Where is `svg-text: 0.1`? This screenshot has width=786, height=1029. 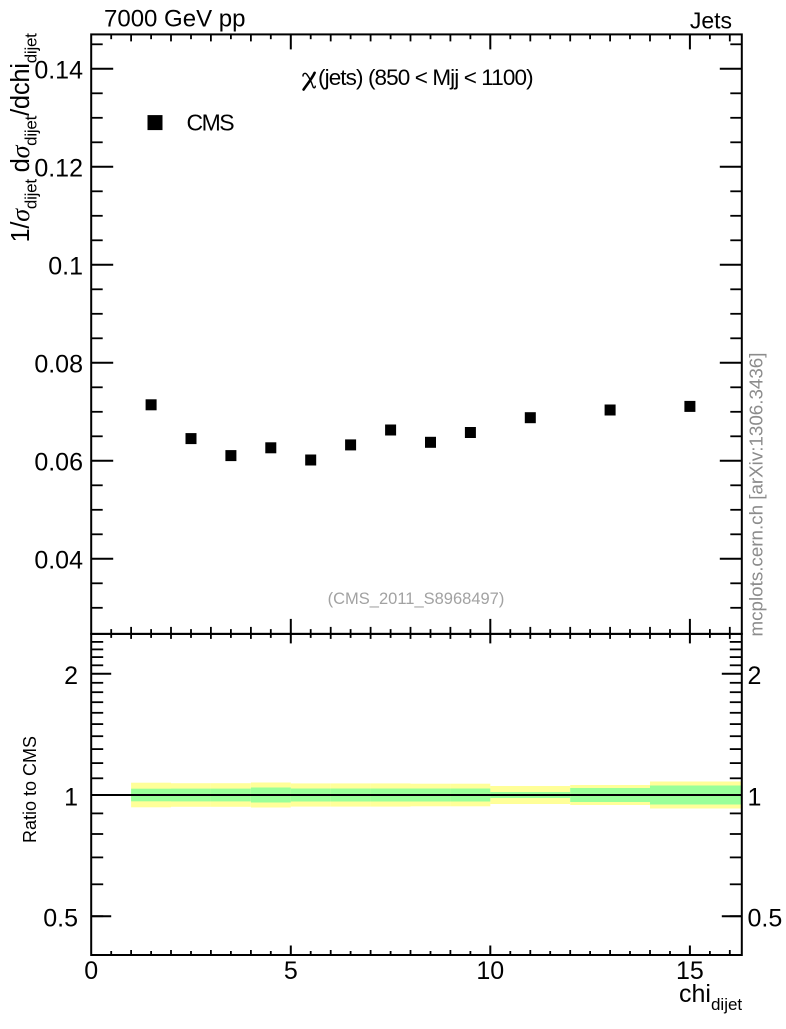 svg-text: 0.1 is located at coordinates (65, 266).